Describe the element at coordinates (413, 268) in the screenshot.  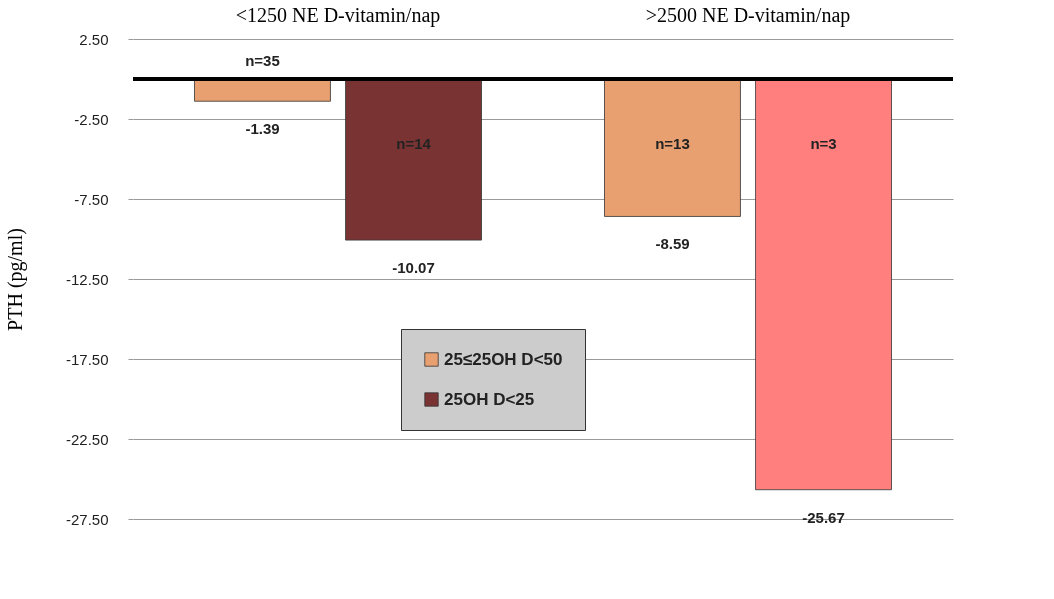
I see `data-label: -10.07` at that location.